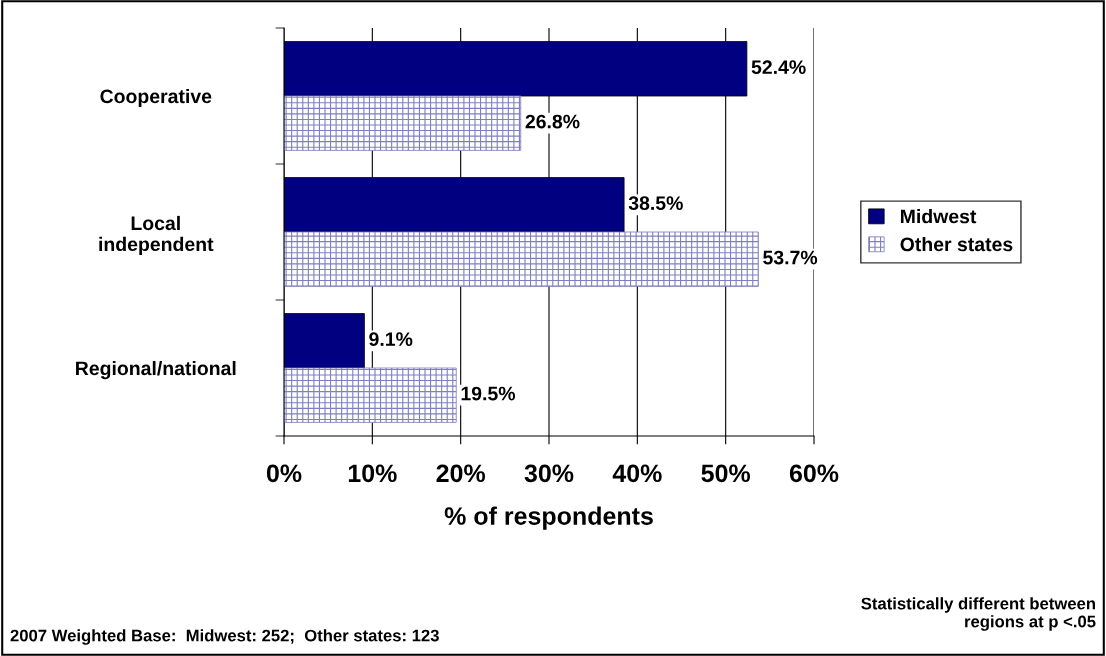 This screenshot has width=1106, height=656. What do you see at coordinates (726, 473) in the screenshot?
I see `x-tick-label: 50%` at bounding box center [726, 473].